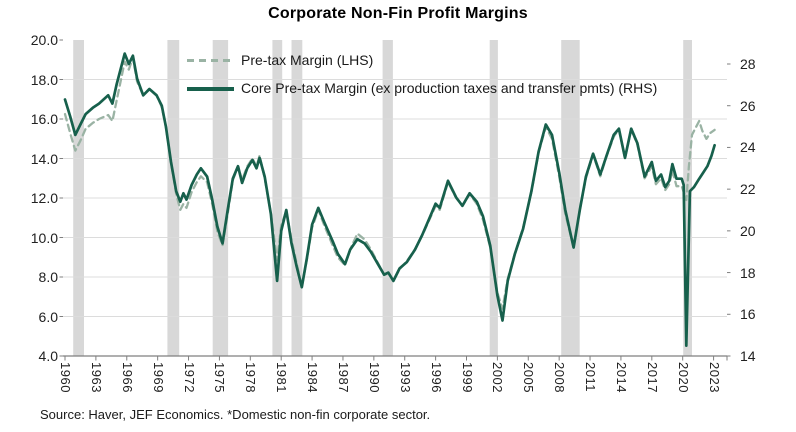 This screenshot has width=796, height=432. What do you see at coordinates (158, 377) in the screenshot?
I see `x-axis-year-label: 1969` at bounding box center [158, 377].